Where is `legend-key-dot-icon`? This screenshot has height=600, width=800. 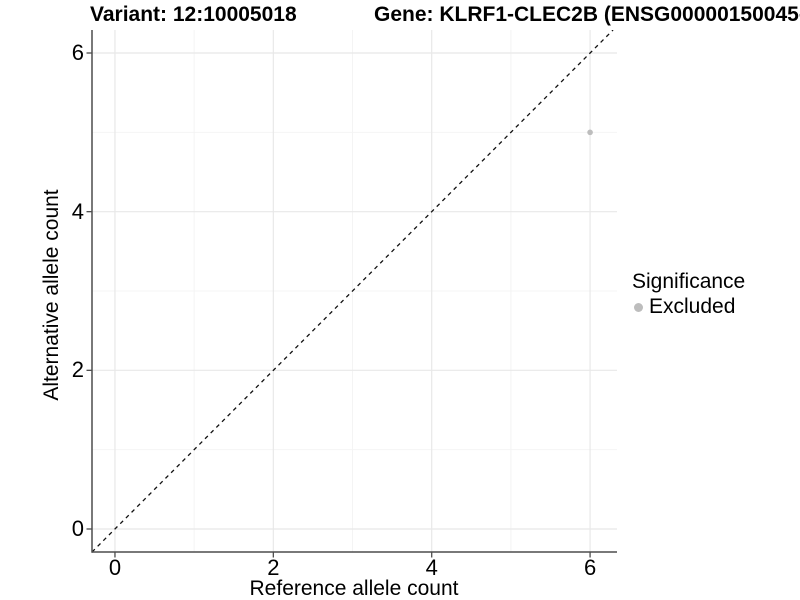
legend-key-dot-icon is located at coordinates (638, 307).